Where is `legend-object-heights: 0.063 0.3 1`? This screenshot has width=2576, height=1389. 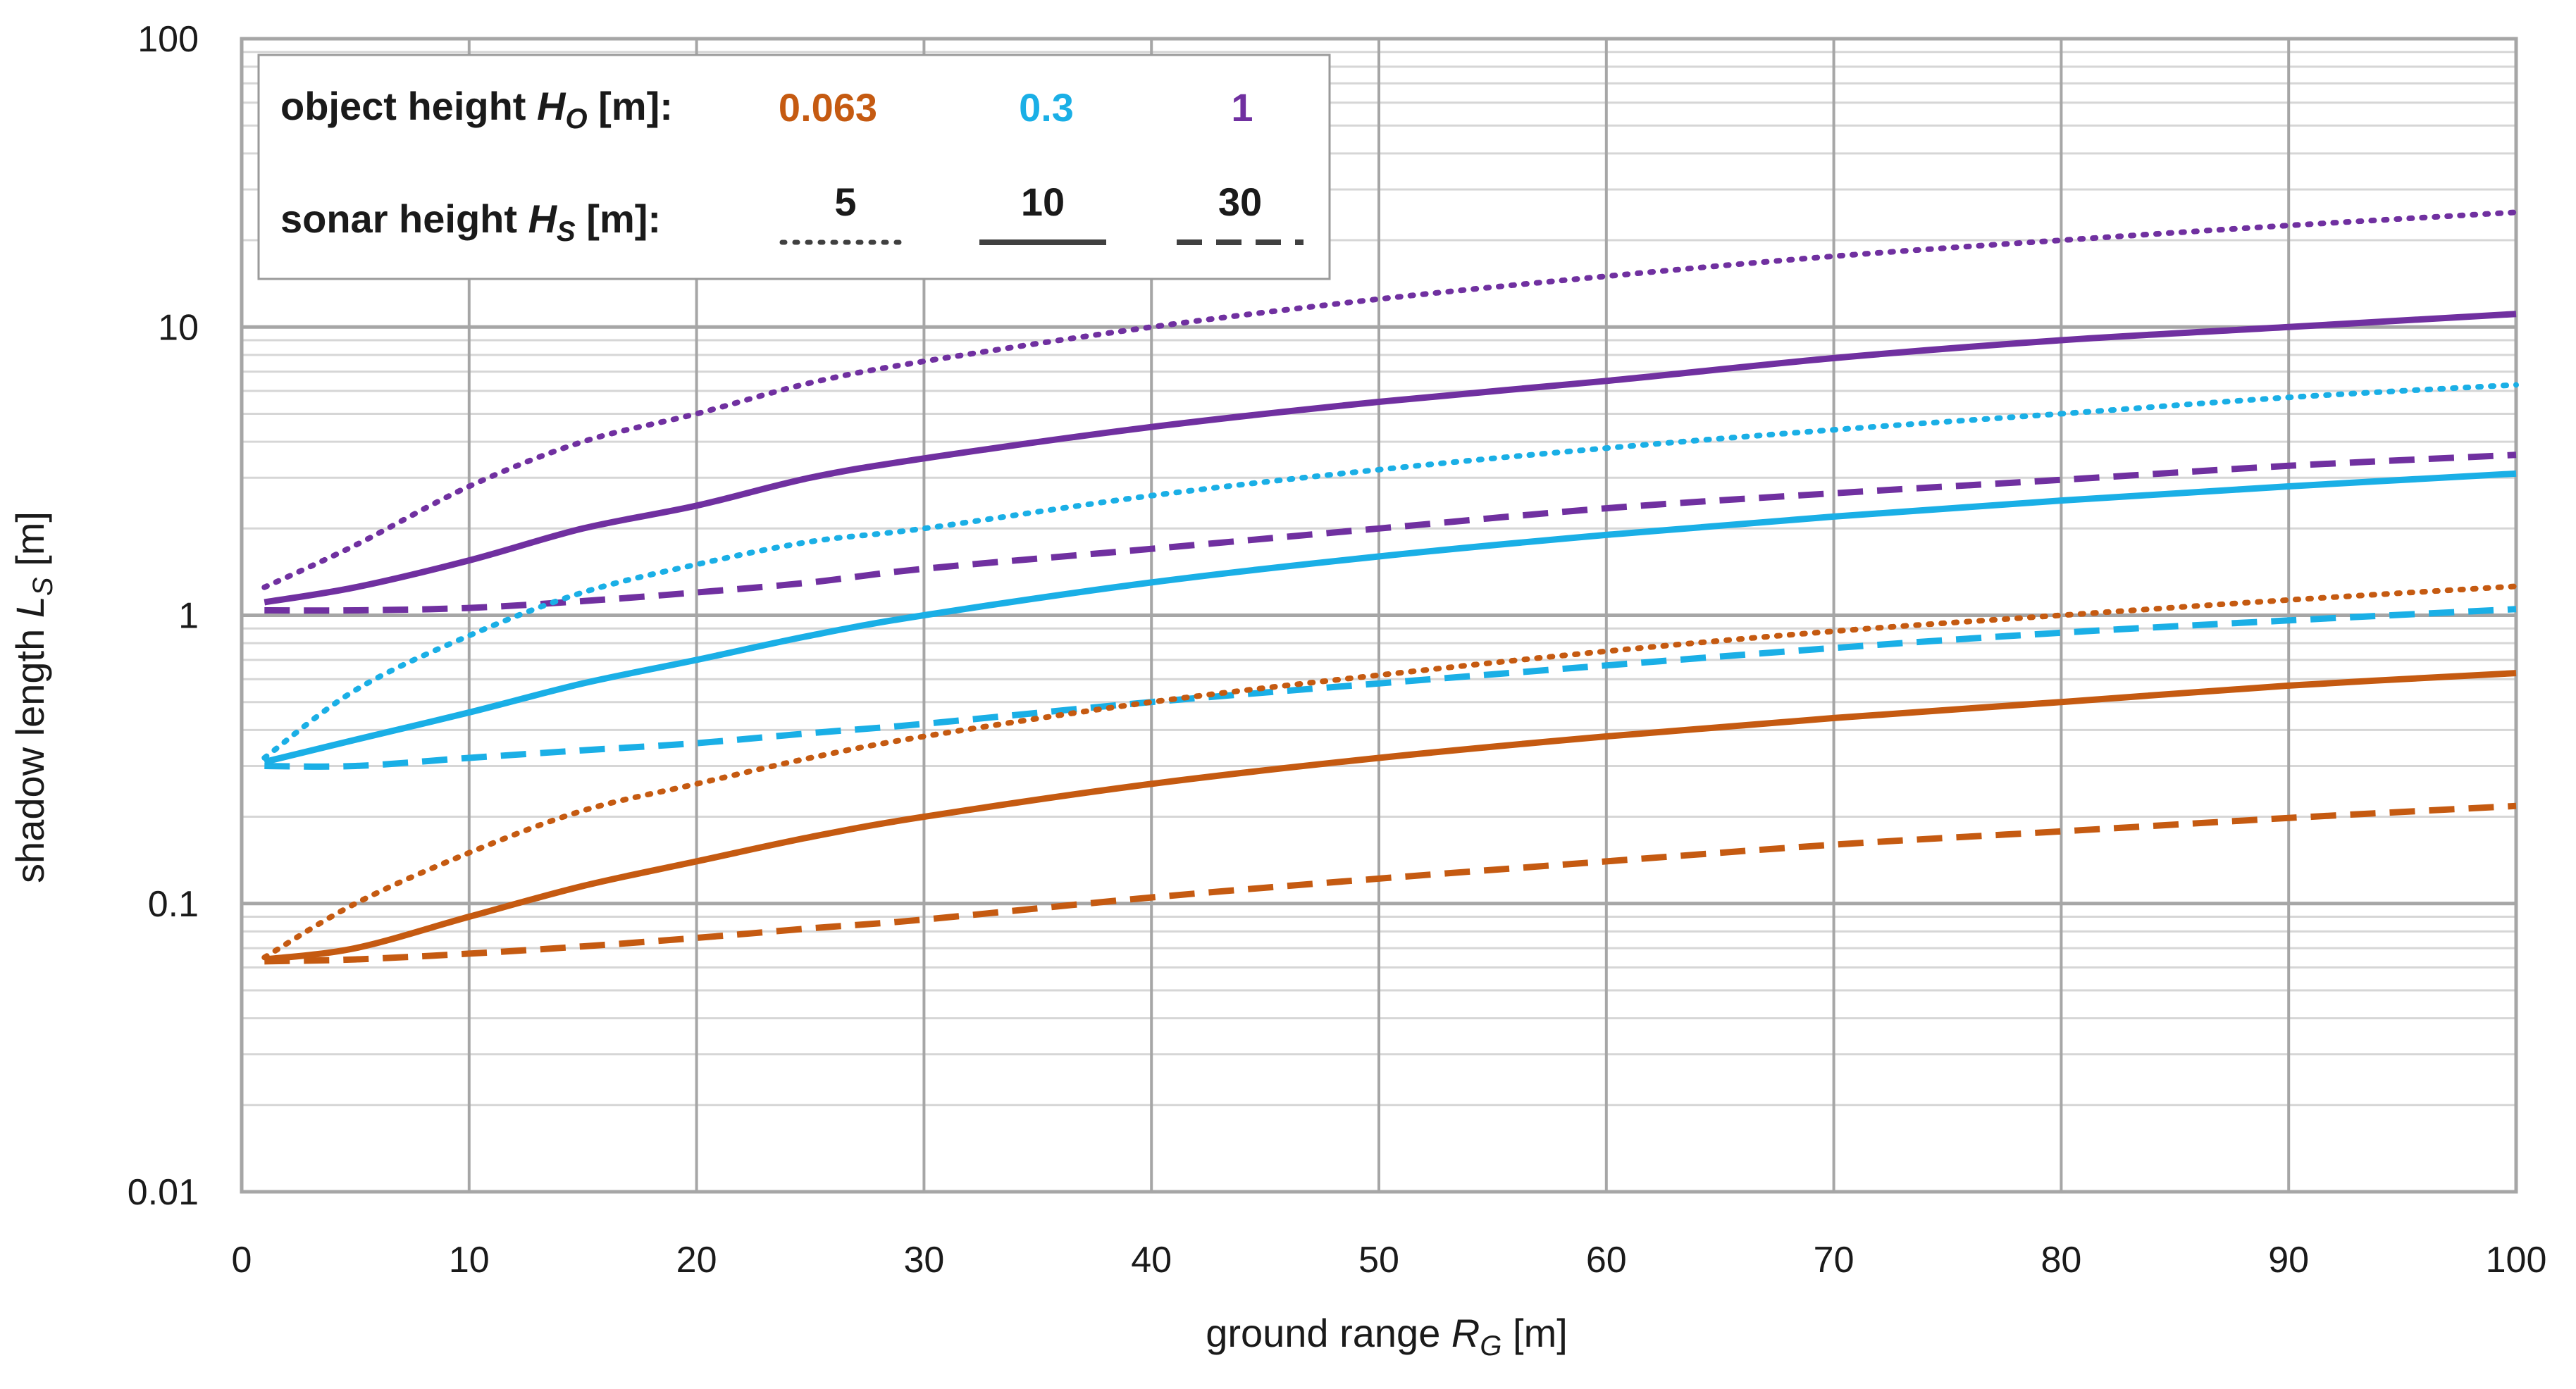 legend-object-heights: 0.063 0.3 1 is located at coordinates (1016, 107).